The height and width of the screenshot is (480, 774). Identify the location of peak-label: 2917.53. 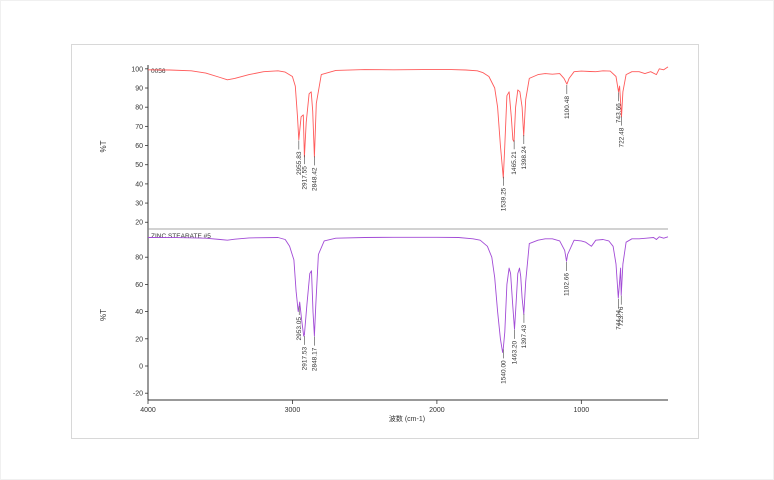
(304, 358).